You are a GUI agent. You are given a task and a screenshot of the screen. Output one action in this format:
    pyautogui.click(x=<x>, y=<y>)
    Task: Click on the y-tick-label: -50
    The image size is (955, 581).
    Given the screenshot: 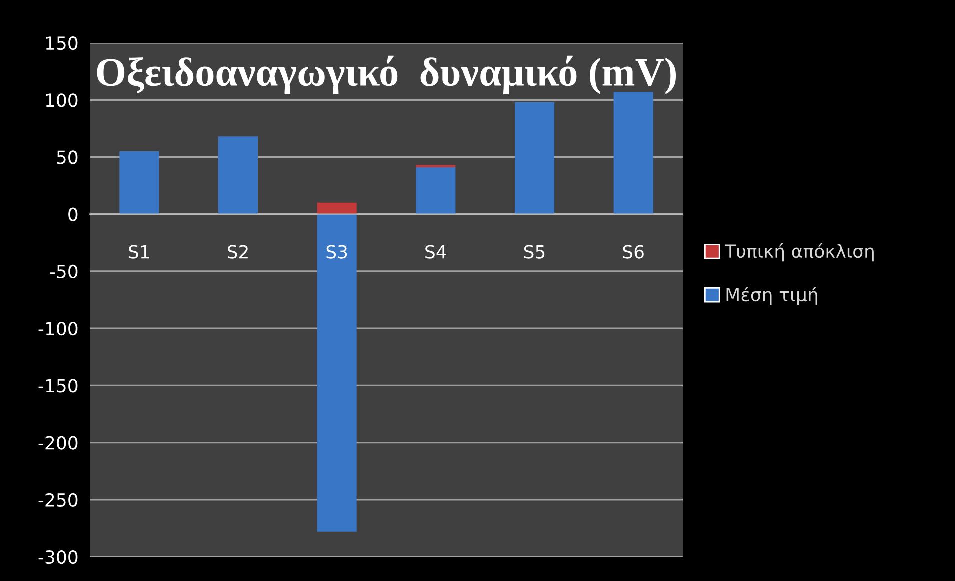 What is the action you would take?
    pyautogui.click(x=64, y=271)
    